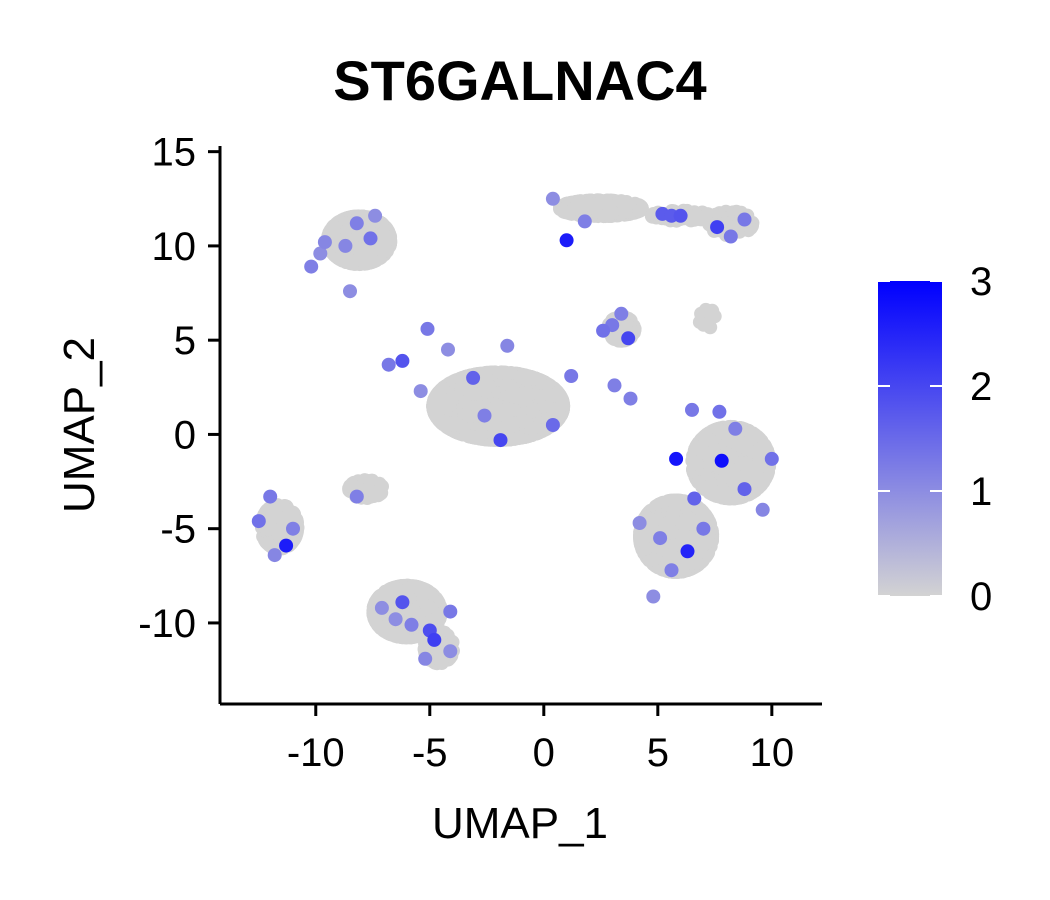 Image resolution: width=1050 pixels, height=900 pixels. What do you see at coordinates (981, 282) in the screenshot?
I see `colorbar-label: 3` at bounding box center [981, 282].